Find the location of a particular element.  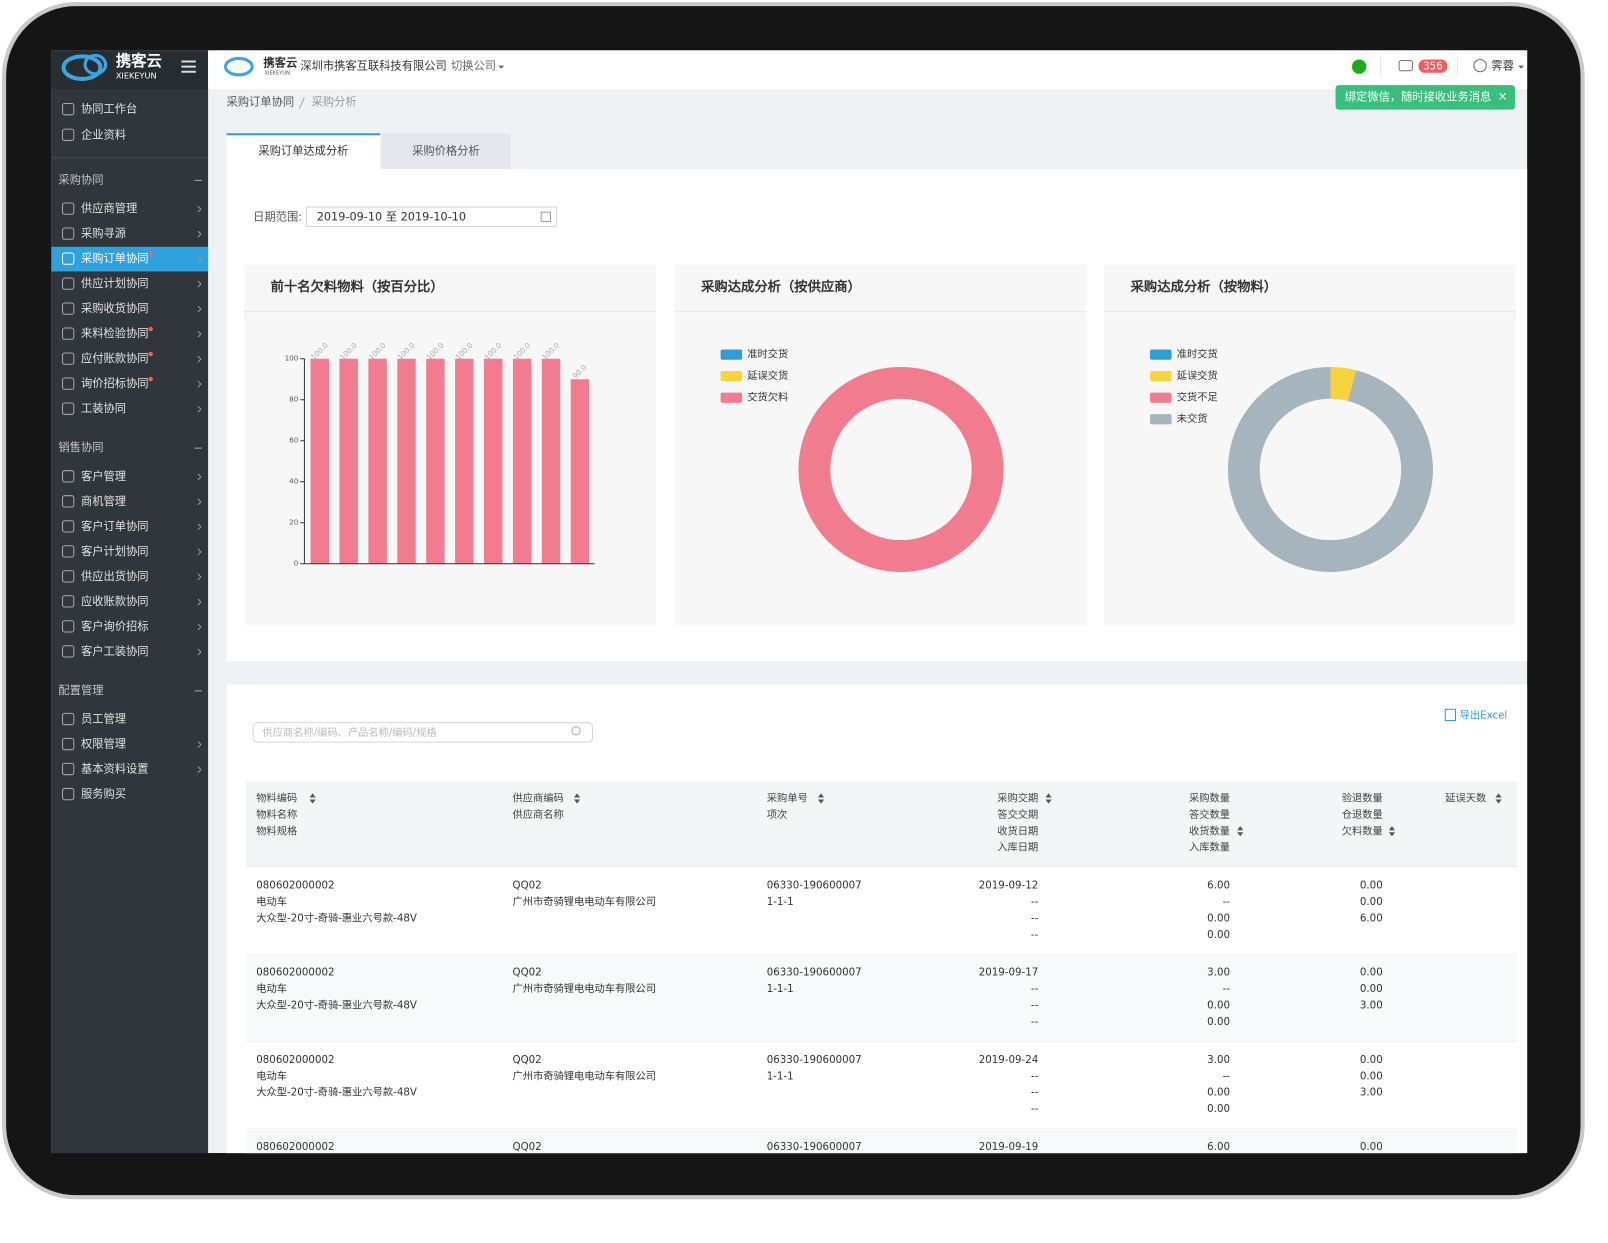

column-header: 收货数量 is located at coordinates (1209, 830).